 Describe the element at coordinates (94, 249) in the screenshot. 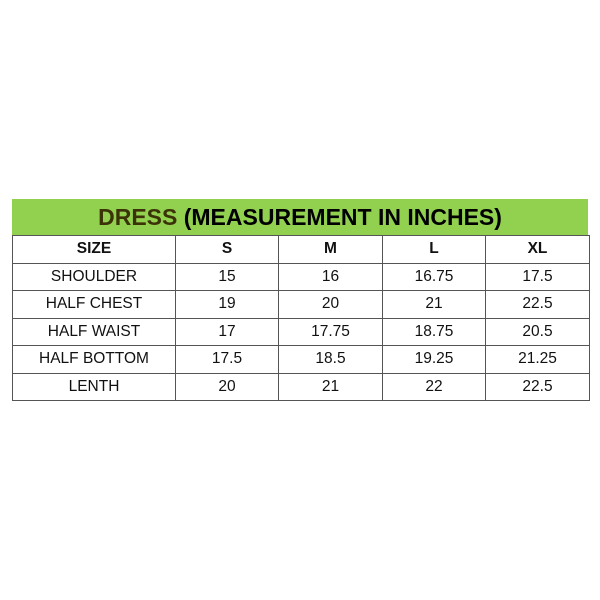

I see `row-label: SIZE` at that location.